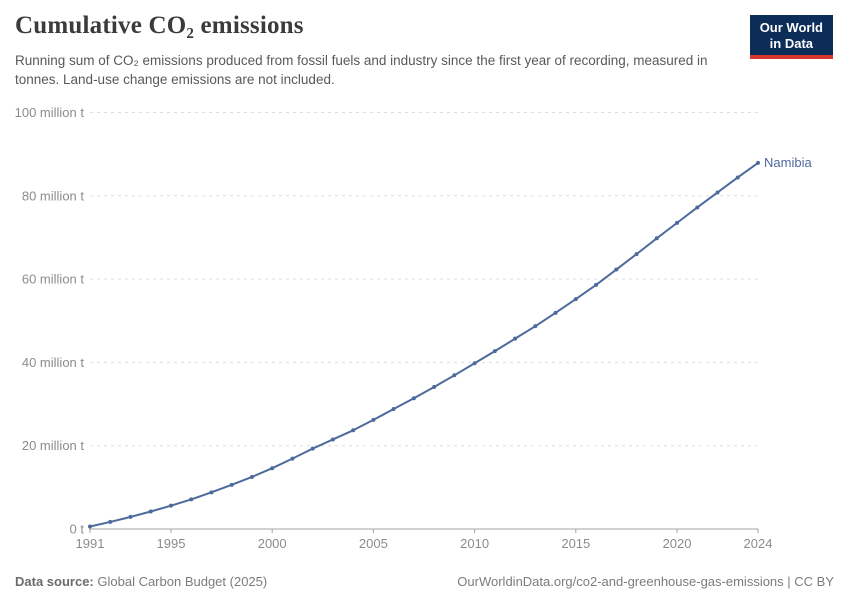  I want to click on x-tick-label: 2000, so click(272, 543).